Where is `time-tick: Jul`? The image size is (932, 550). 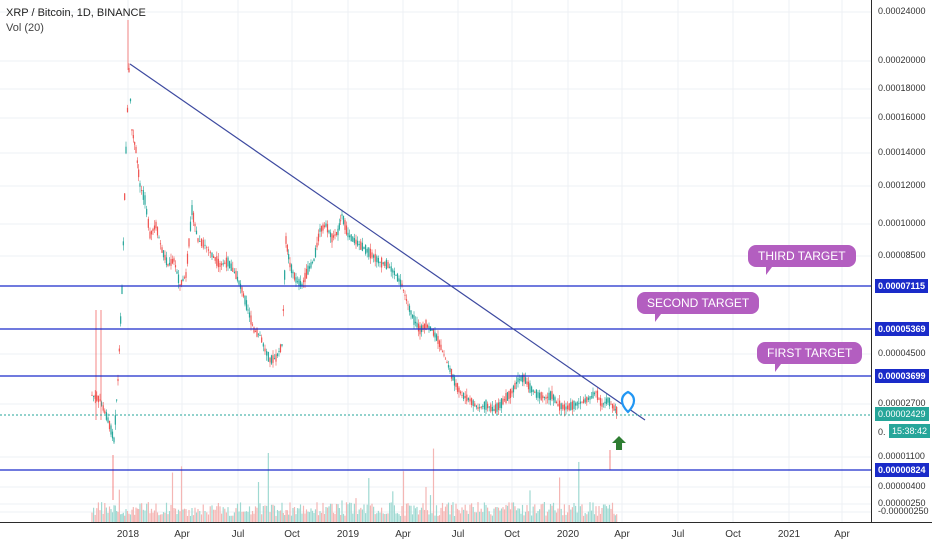
time-tick: Jul is located at coordinates (678, 534).